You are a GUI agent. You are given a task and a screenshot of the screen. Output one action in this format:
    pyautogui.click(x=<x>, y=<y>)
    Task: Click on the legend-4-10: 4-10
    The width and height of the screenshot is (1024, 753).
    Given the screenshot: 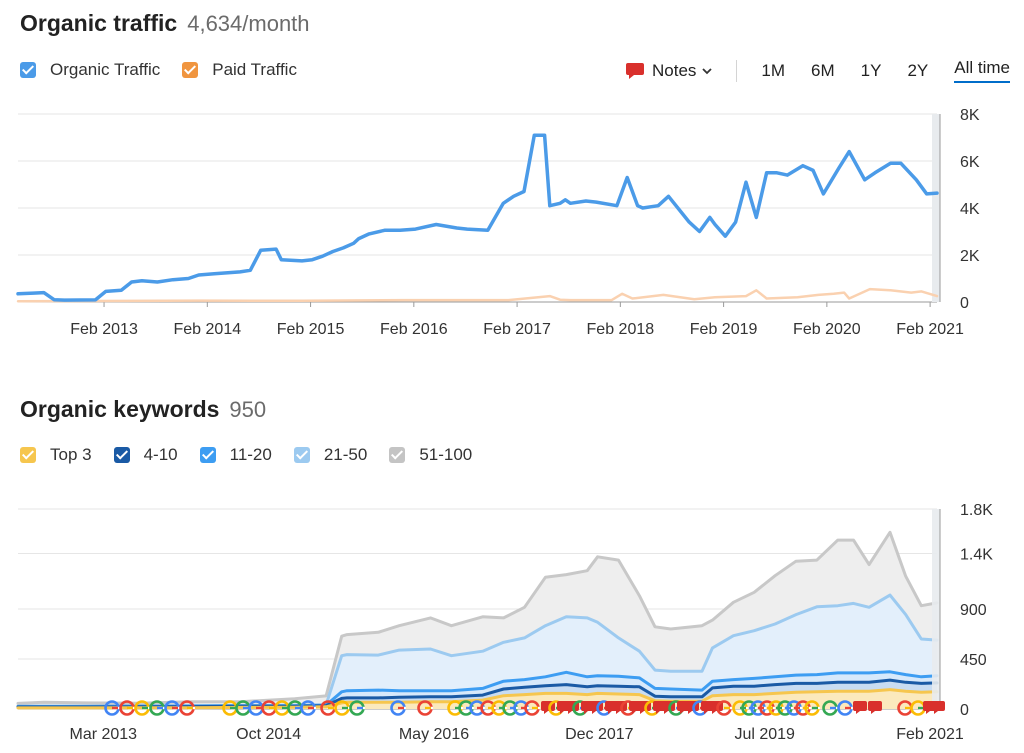 What is the action you would take?
    pyautogui.click(x=145, y=455)
    